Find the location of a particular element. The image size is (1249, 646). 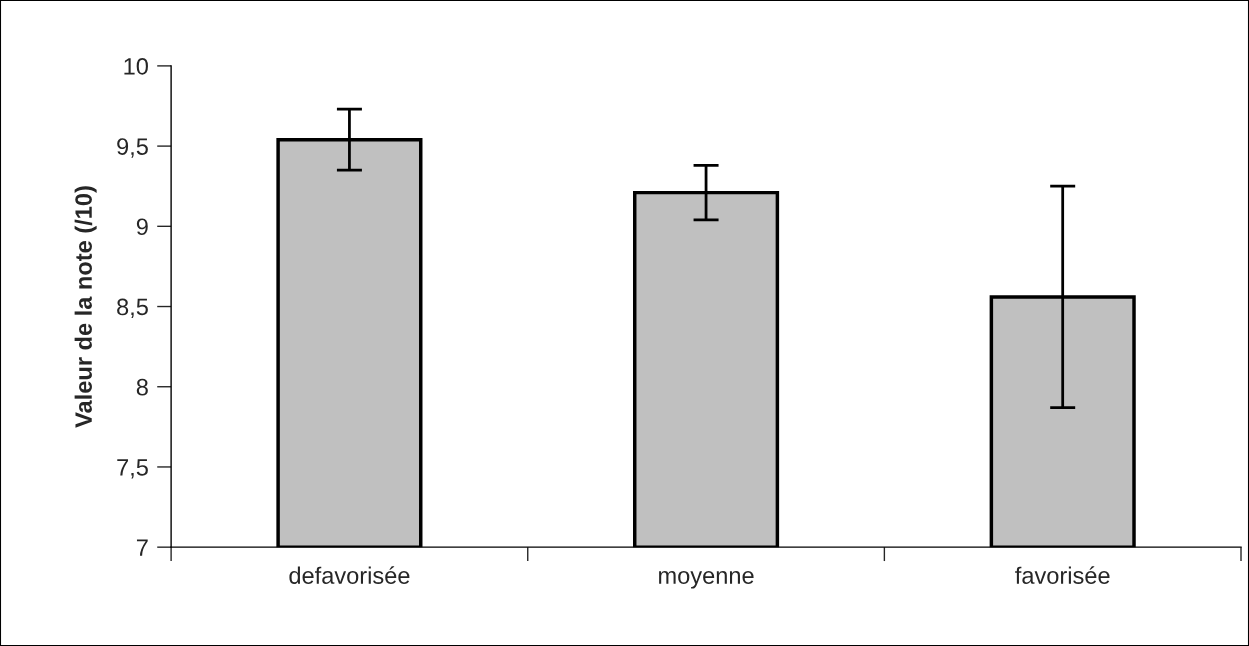

y-tick-label: 7,5 is located at coordinates (132, 469).